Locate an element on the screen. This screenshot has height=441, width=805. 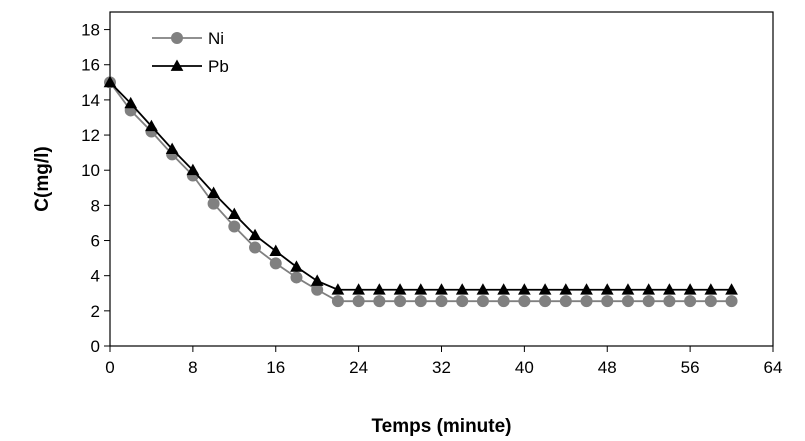
x-tick-label: 16 is located at coordinates (275, 367).